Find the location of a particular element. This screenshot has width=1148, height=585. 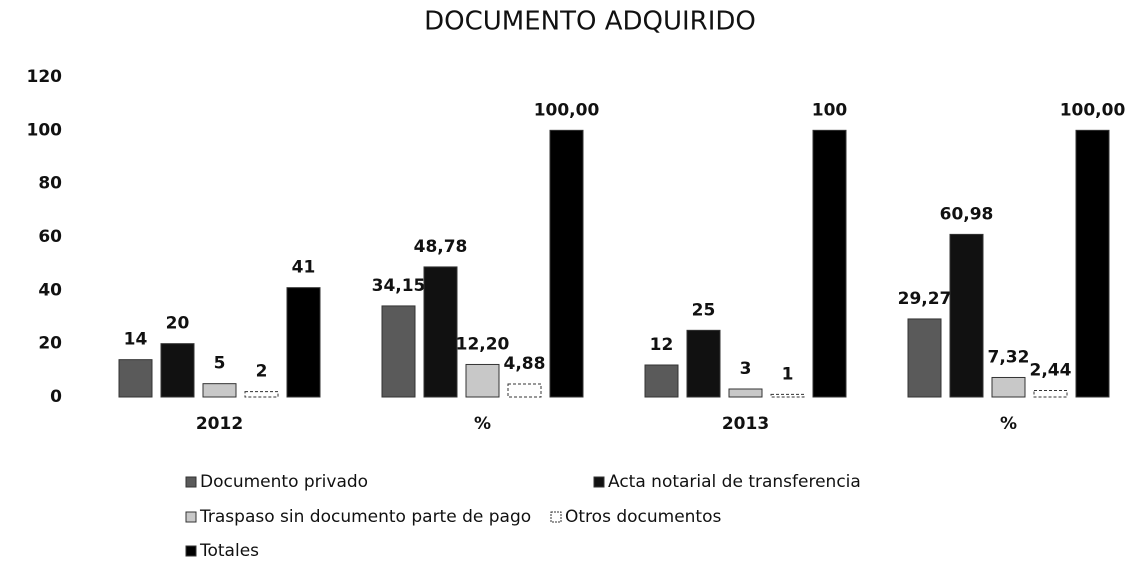

value-label: 100 is located at coordinates (830, 110).